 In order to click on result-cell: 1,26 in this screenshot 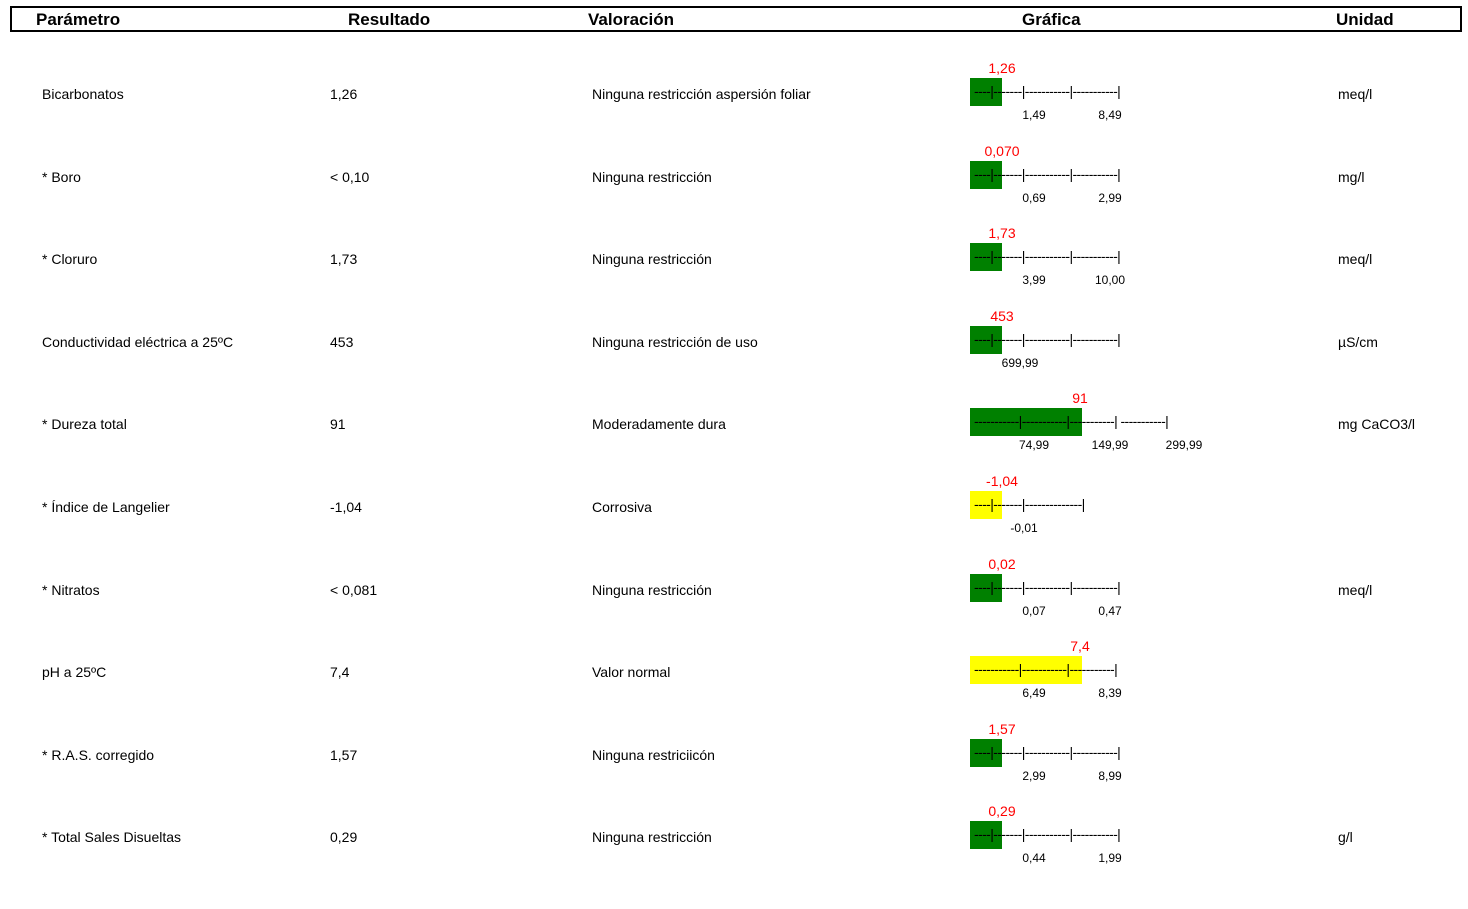, I will do `click(344, 94)`.